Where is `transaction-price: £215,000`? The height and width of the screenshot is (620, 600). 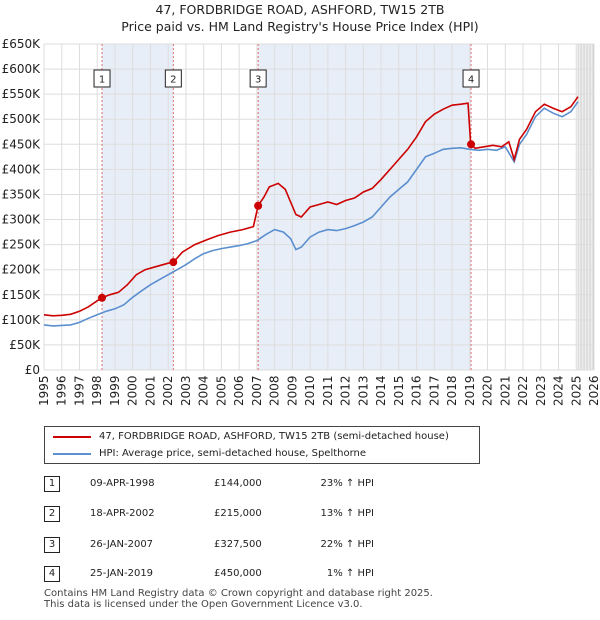 transaction-price: £215,000 is located at coordinates (238, 513).